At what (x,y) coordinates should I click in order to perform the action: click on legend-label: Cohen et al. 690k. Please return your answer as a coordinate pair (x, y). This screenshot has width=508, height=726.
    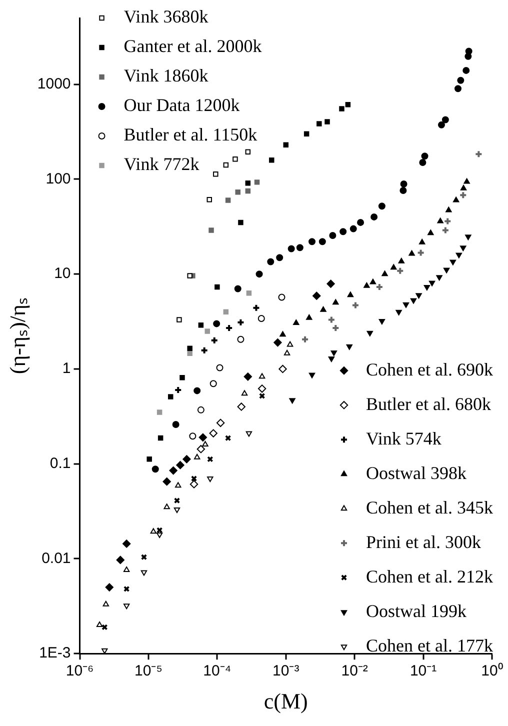
    Looking at the image, I should click on (429, 369).